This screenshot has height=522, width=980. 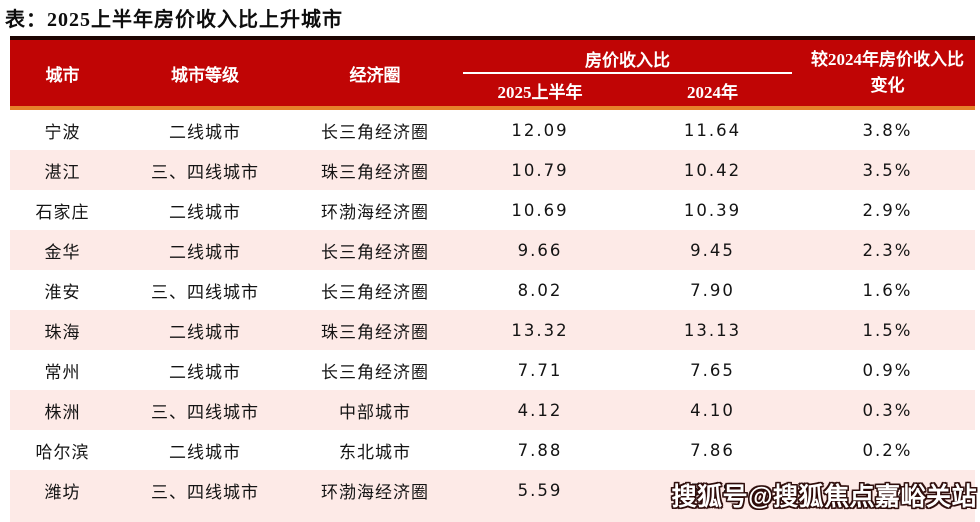 What do you see at coordinates (492, 250) in the screenshot?
I see `table-row: 金华 二线城市 长三角经济圈 9.66 9.45 2.3%` at bounding box center [492, 250].